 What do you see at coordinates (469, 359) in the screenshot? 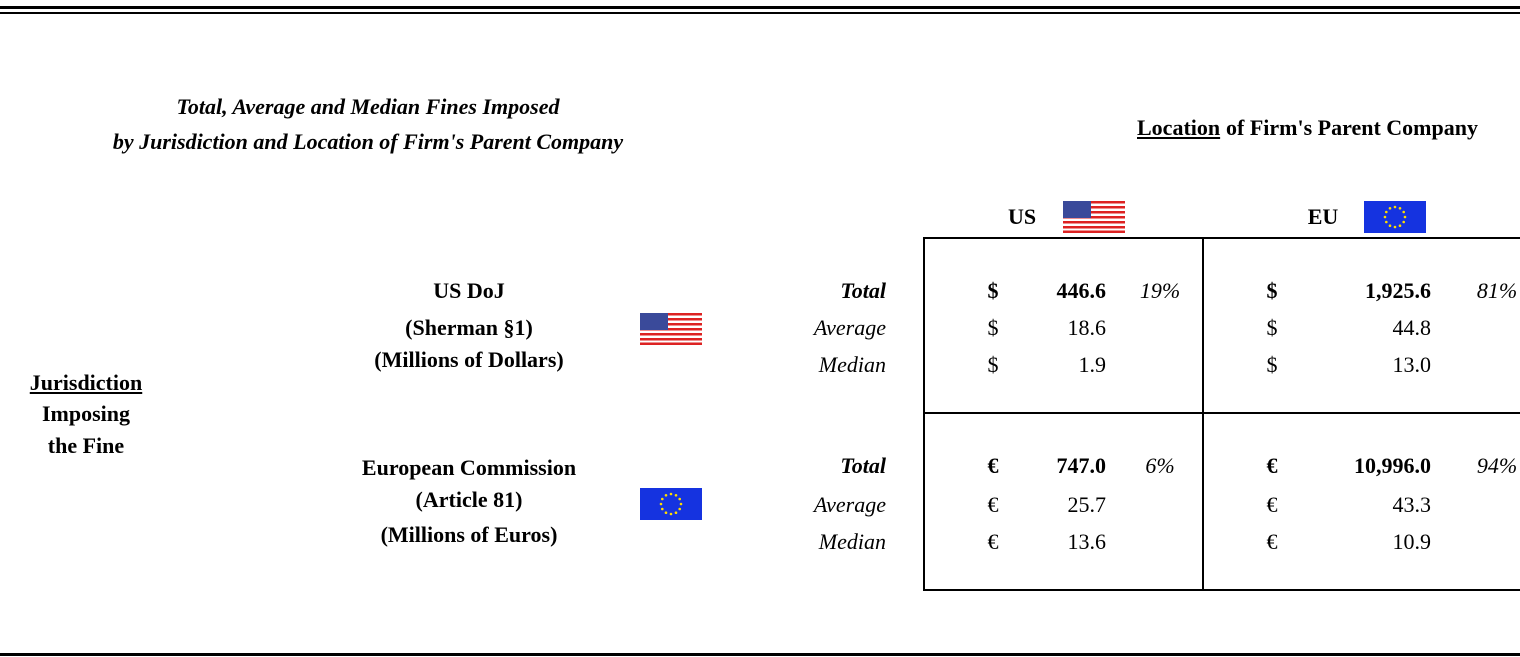
I see `jurisdiction-label: (Millions of Dollars)` at bounding box center [469, 359].